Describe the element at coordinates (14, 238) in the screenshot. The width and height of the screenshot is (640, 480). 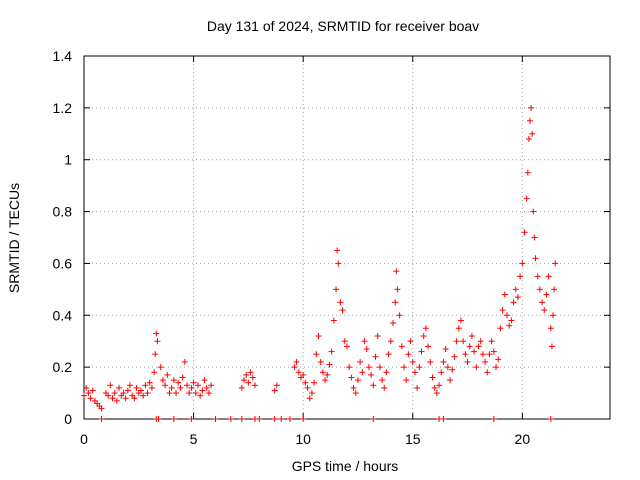
I see `y-axis-title: SRMTID / TECUs` at that location.